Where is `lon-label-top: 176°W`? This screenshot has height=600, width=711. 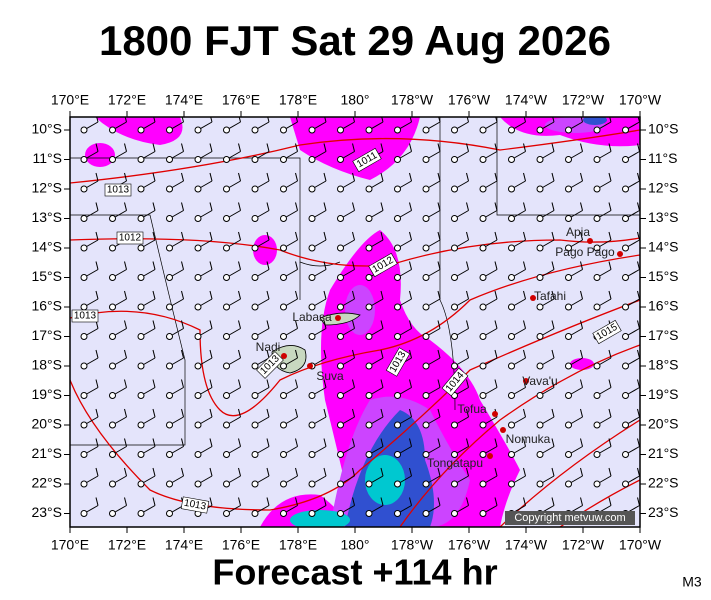 lon-label-top: 176°W is located at coordinates (469, 100).